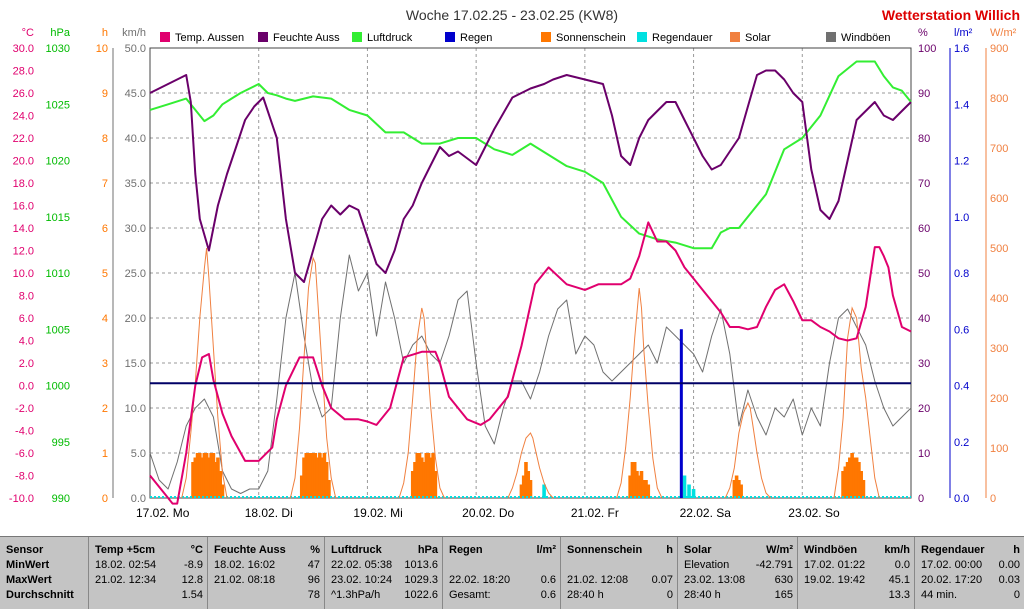  Describe the element at coordinates (105, 94) in the screenshot. I see `axis-tick-left-2: 9` at that location.